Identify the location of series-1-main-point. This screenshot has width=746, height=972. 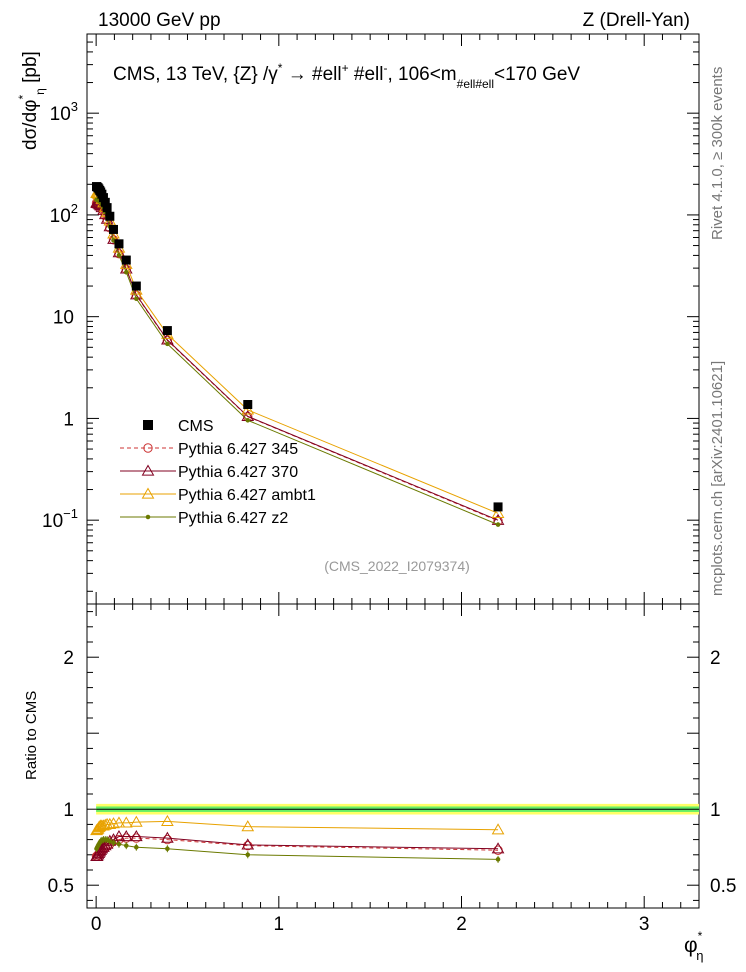
(113, 238).